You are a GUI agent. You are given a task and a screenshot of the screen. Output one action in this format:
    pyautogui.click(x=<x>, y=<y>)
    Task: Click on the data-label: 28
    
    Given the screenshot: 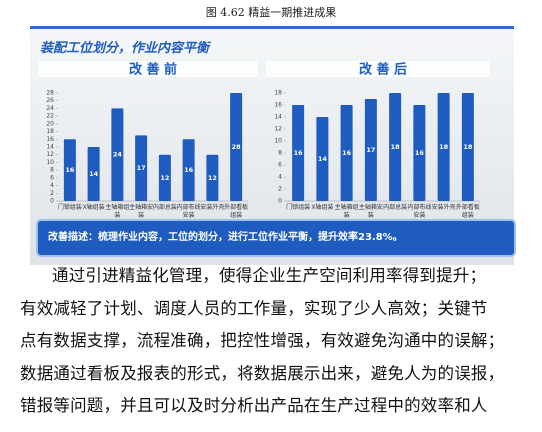 What is the action you would take?
    pyautogui.click(x=237, y=147)
    